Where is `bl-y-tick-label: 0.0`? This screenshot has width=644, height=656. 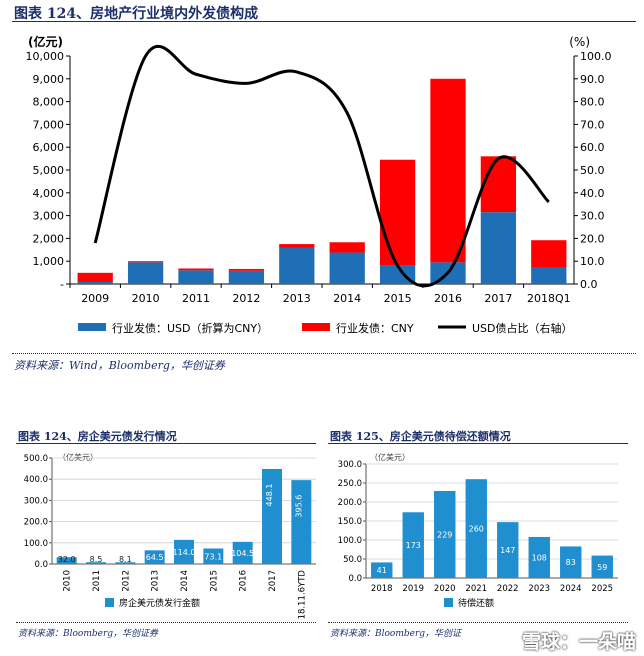
bl-y-tick-label: 0.0 is located at coordinates (41, 565).